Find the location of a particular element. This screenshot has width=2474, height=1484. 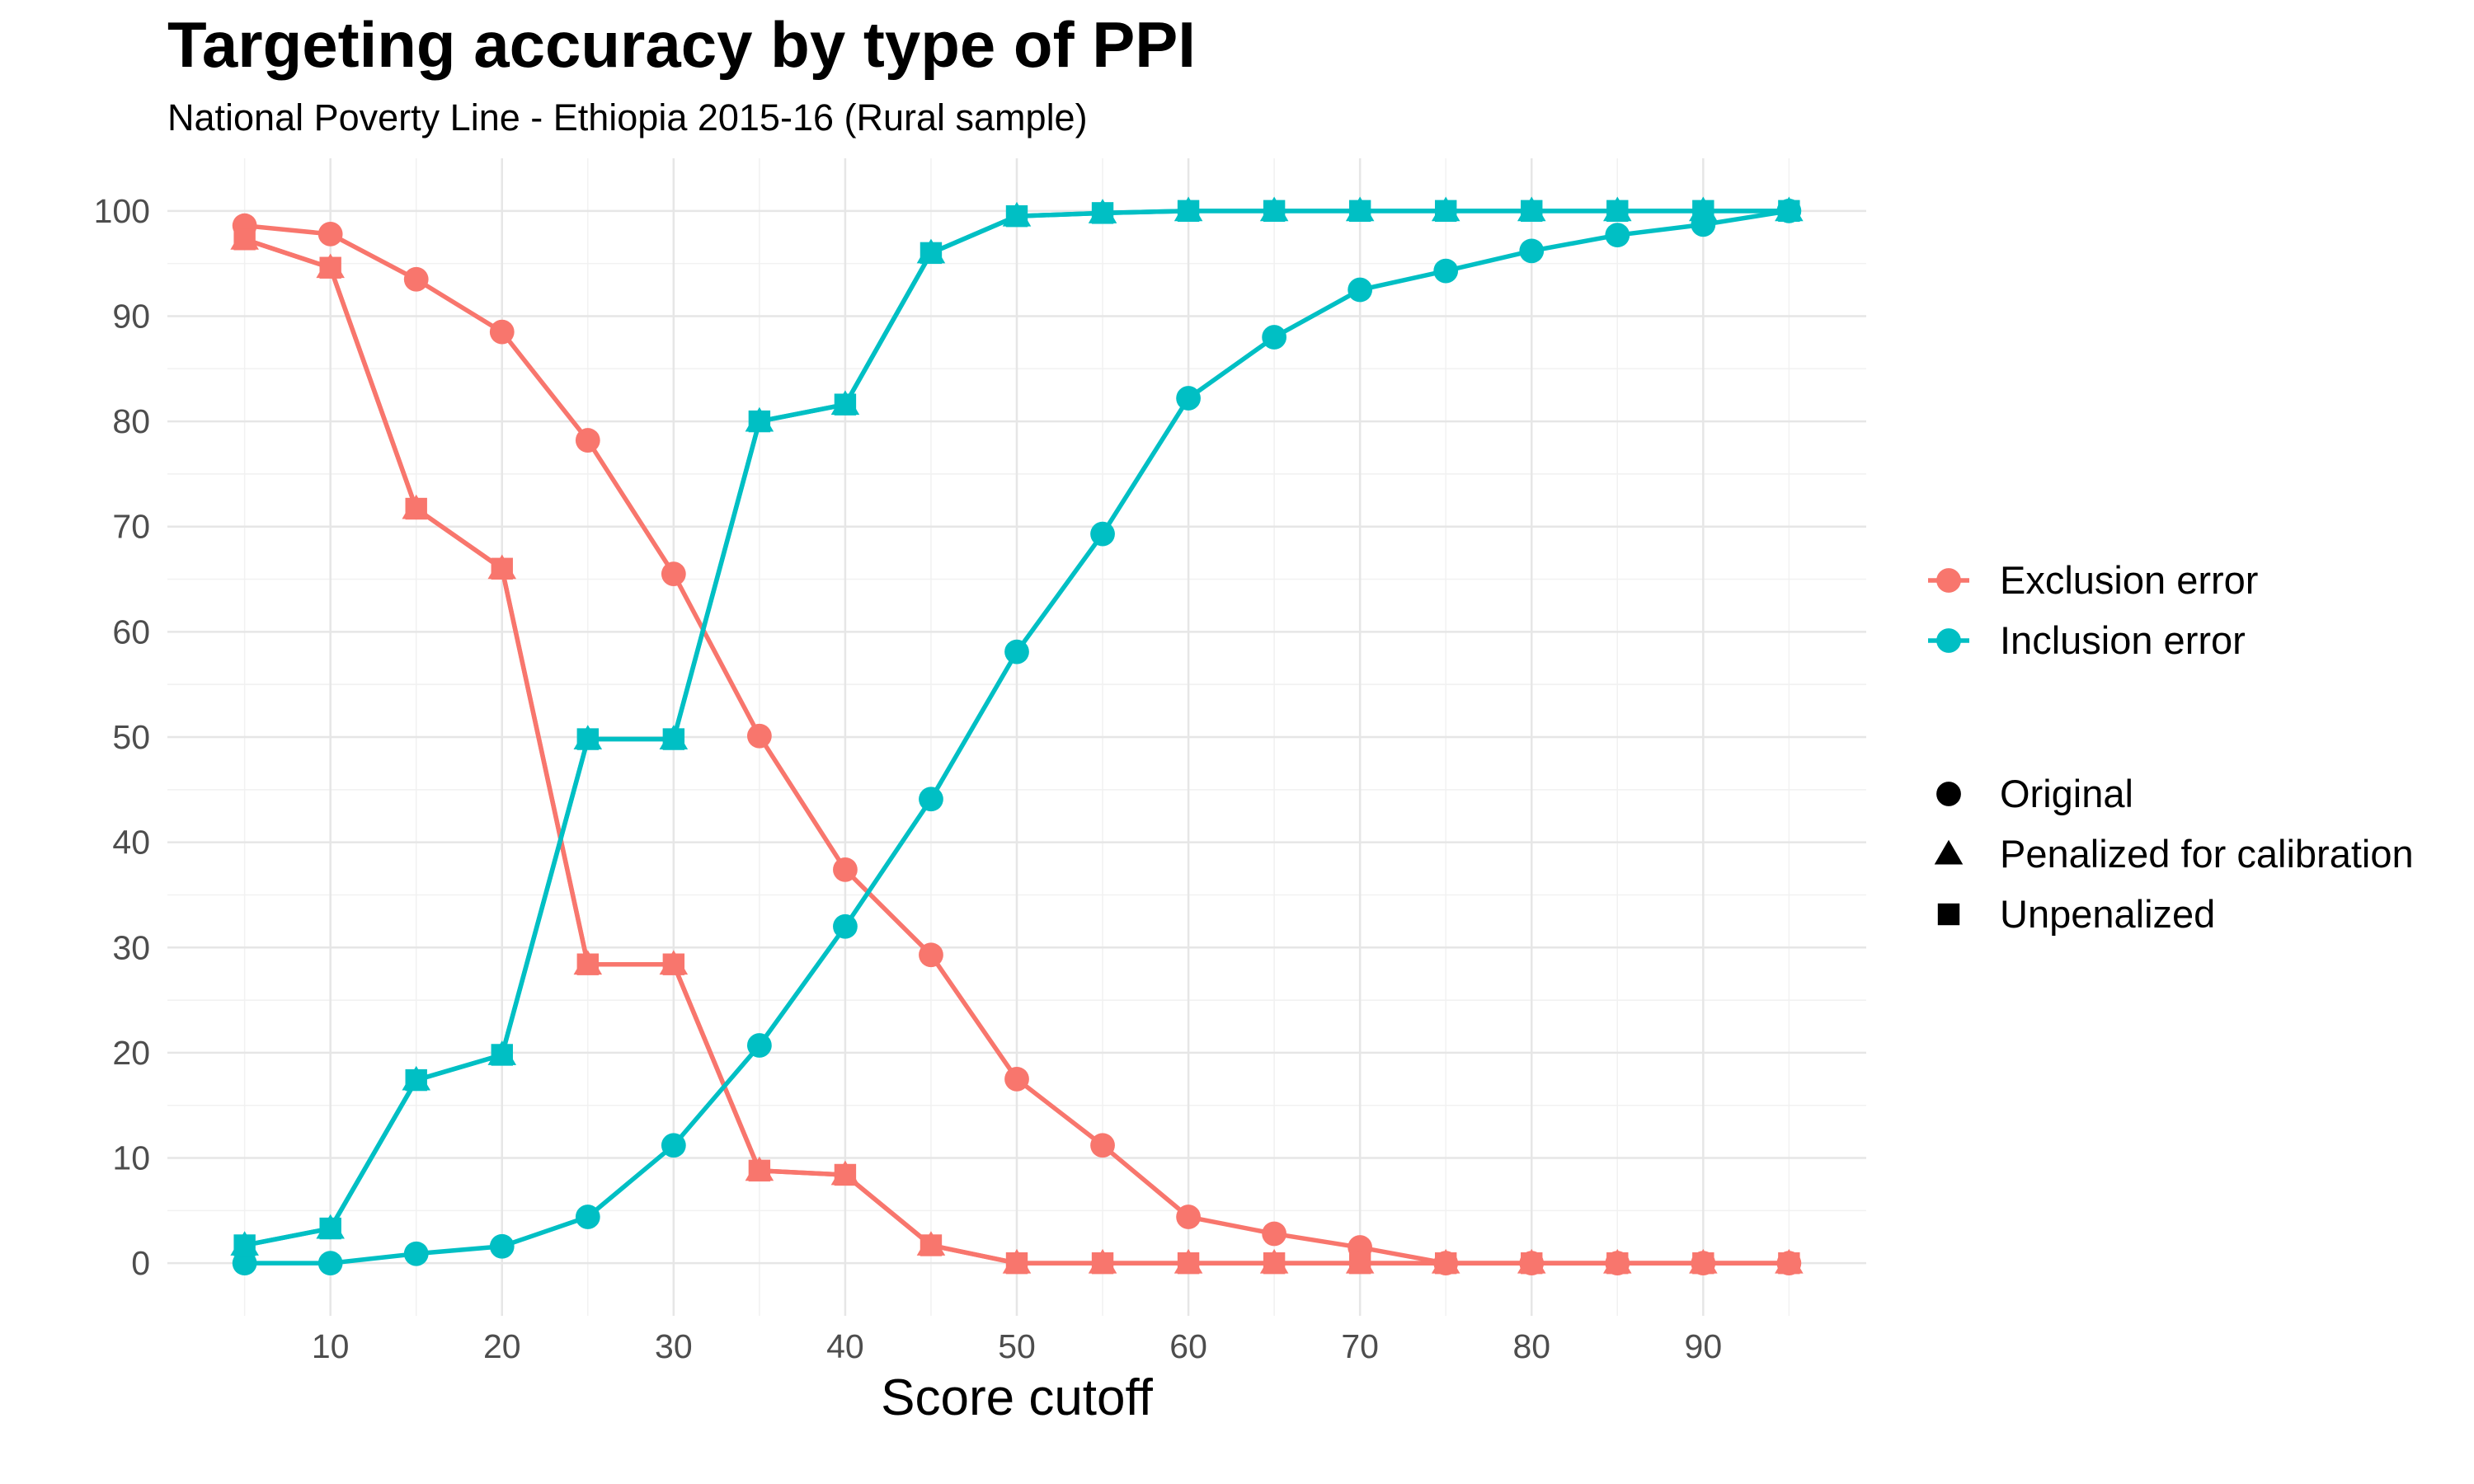

y-tick-label: 100 is located at coordinates (122, 211).